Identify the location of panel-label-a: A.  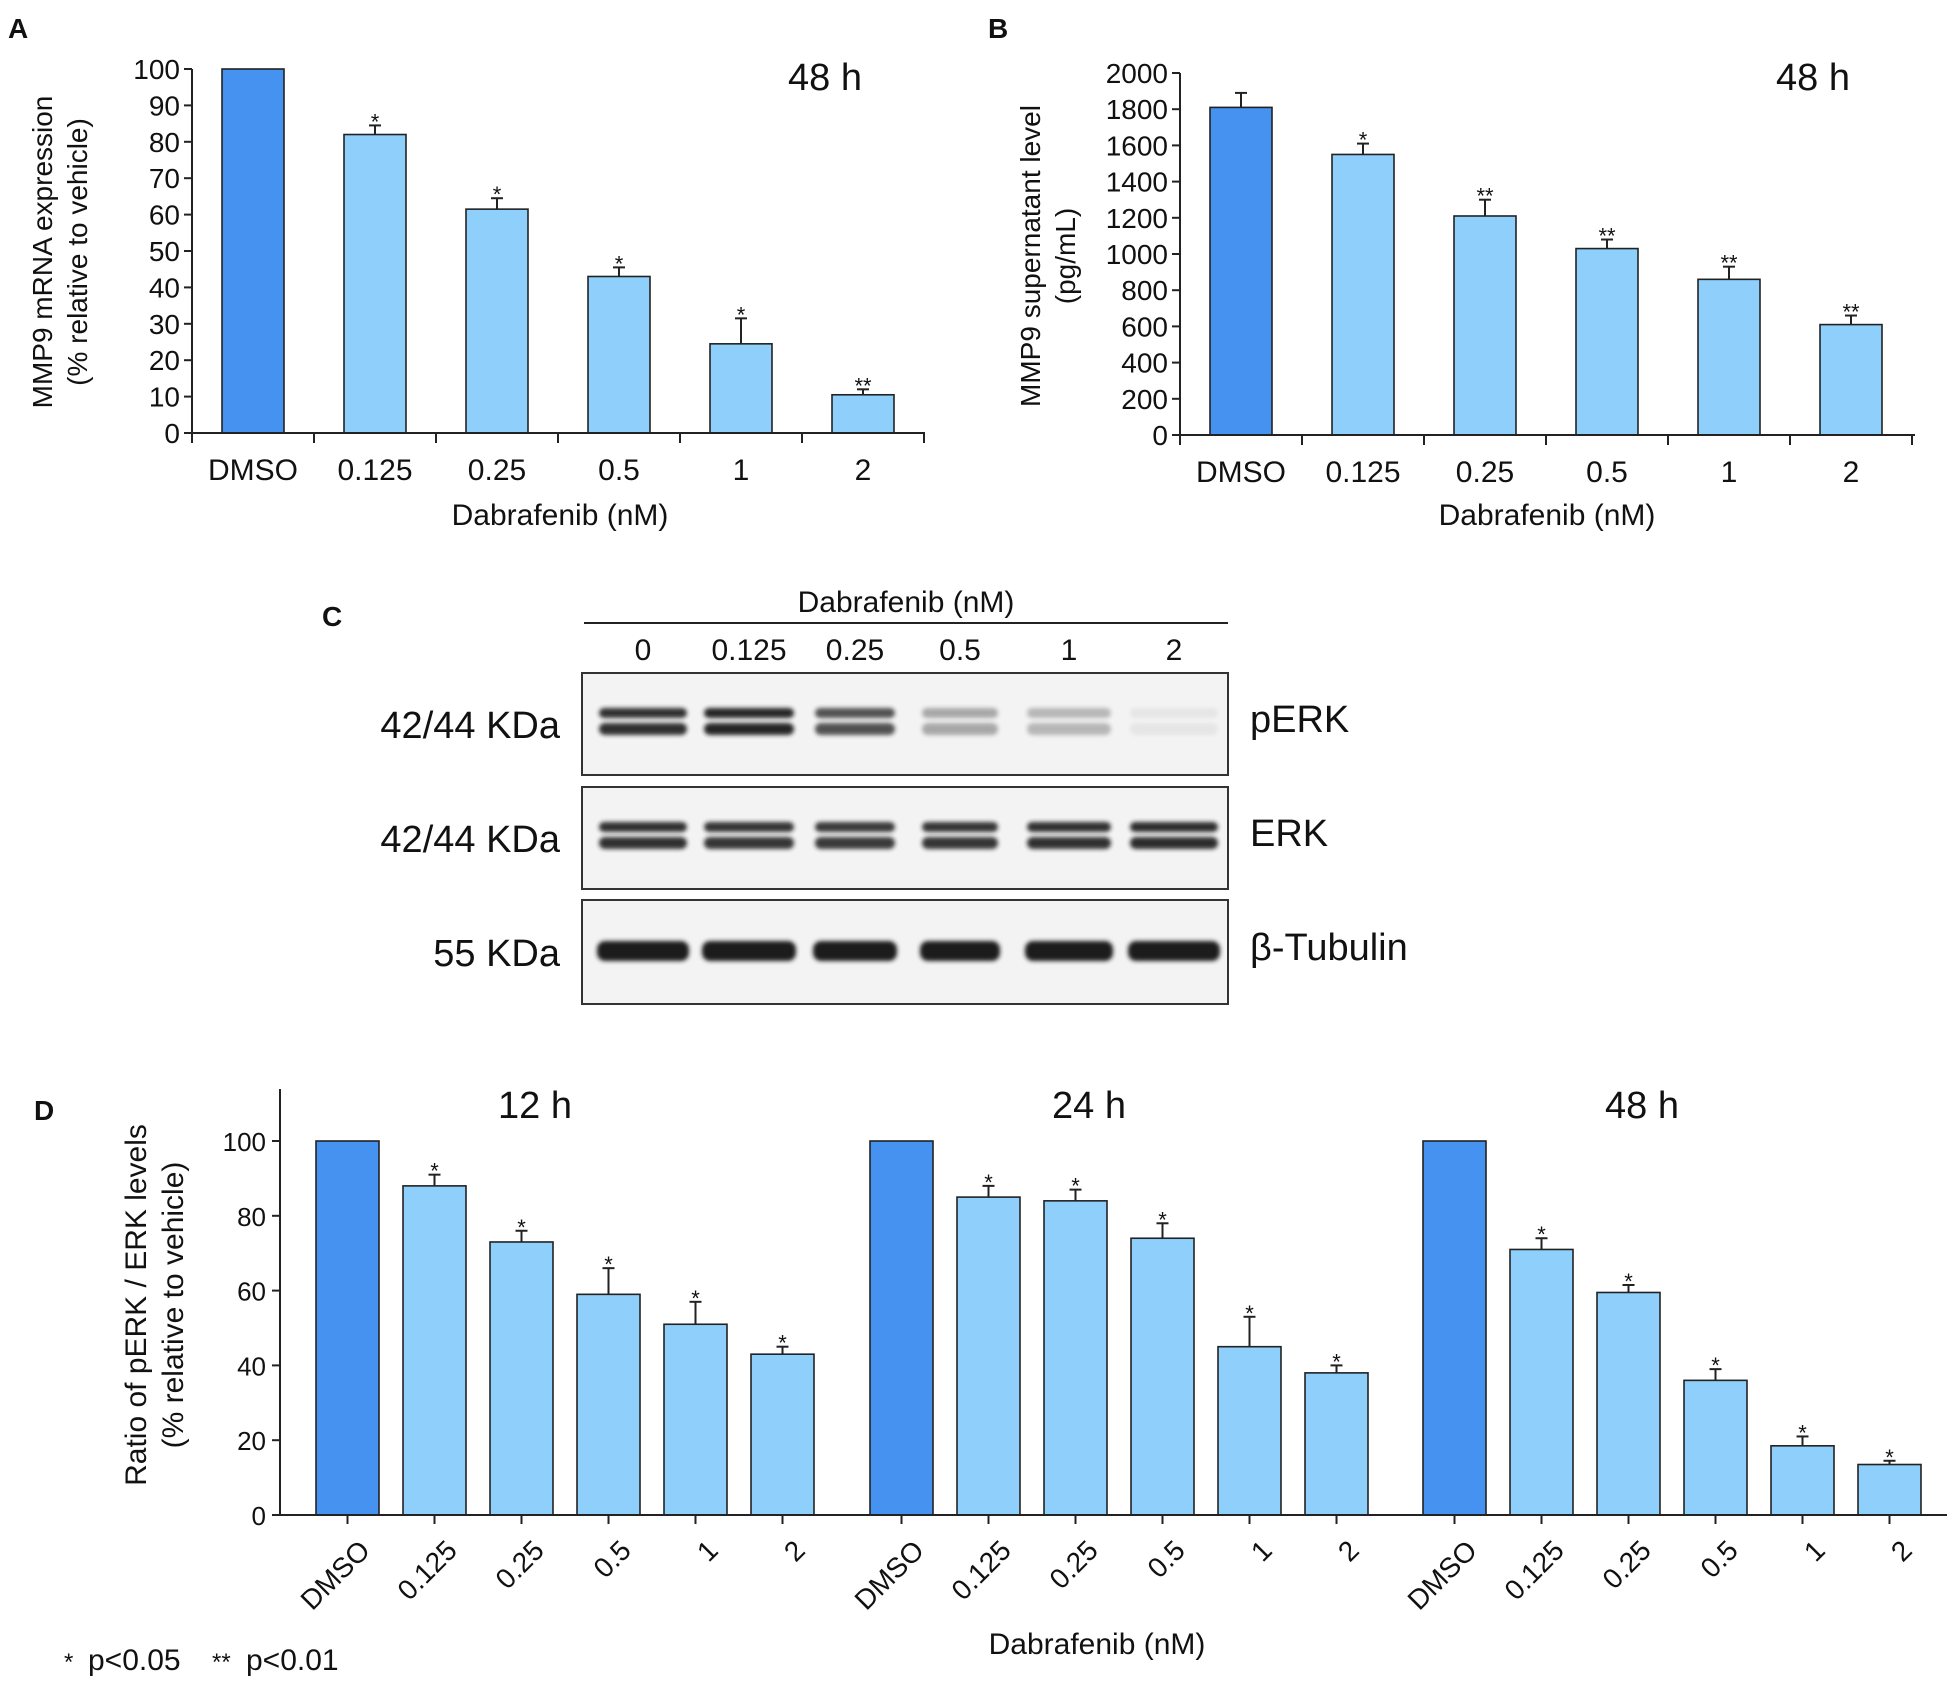
(18, 28).